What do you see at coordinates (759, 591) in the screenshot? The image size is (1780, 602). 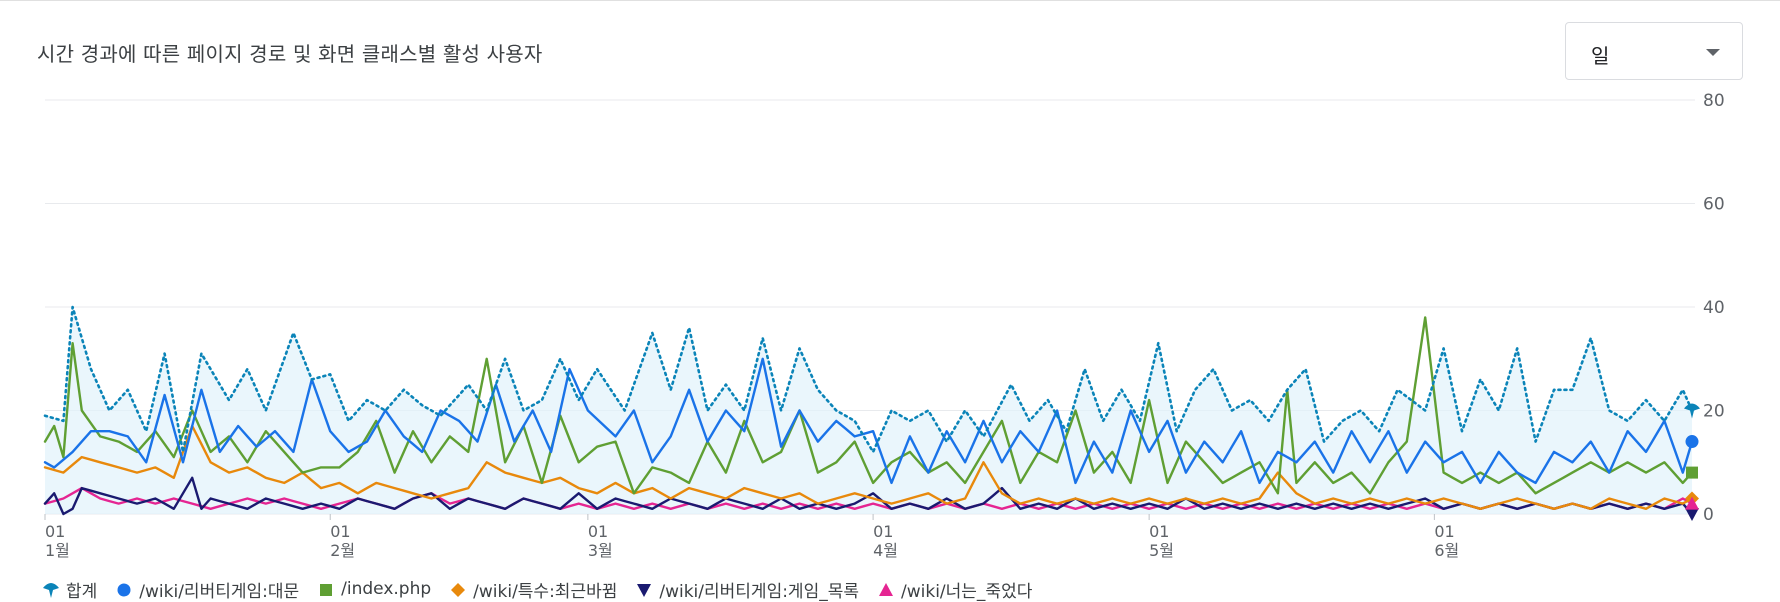 I see `legend-label: /wiki/리버티게임:게임_목록` at bounding box center [759, 591].